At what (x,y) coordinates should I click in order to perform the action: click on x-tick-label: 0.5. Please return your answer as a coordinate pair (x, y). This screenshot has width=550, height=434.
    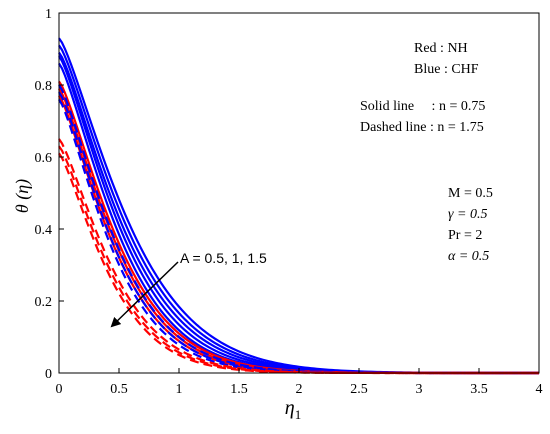
    Looking at the image, I should click on (119, 389).